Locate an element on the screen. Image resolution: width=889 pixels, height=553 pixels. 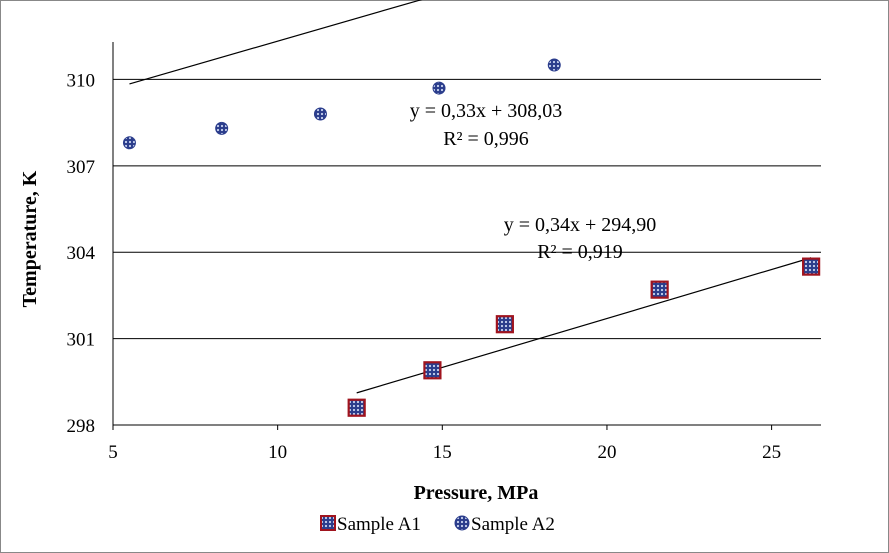
x-tick-label-25: 25 is located at coordinates (771, 452).